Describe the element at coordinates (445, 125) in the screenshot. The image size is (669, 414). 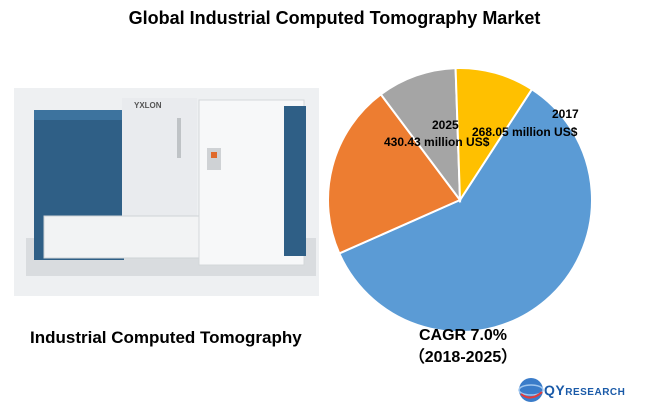
I see `label-year-2025: 2025` at that location.